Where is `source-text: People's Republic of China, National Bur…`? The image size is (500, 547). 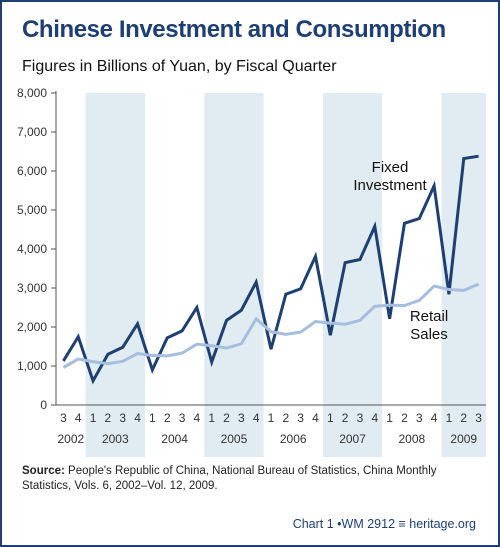
source-text: People's Republic of China, National Bur… is located at coordinates (229, 478).